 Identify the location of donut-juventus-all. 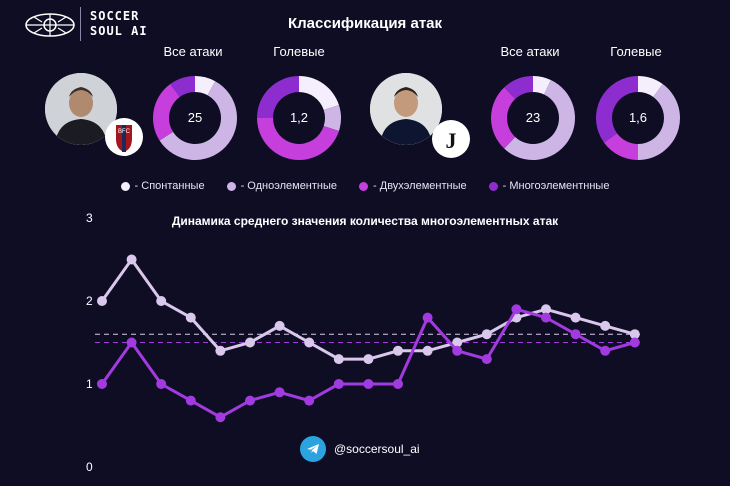
(533, 118).